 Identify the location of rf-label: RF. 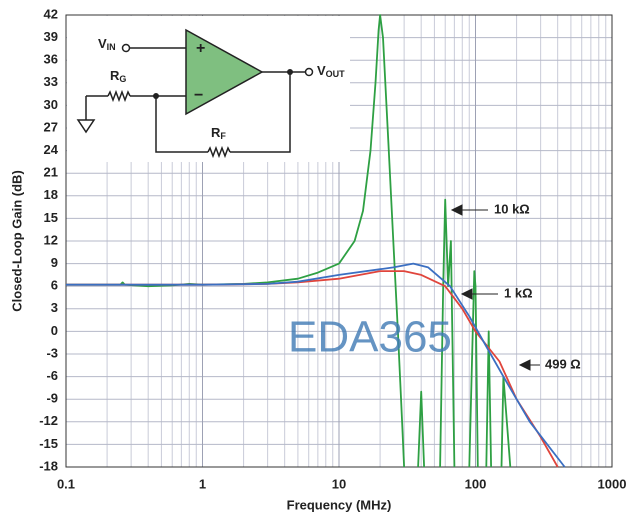
(218, 133).